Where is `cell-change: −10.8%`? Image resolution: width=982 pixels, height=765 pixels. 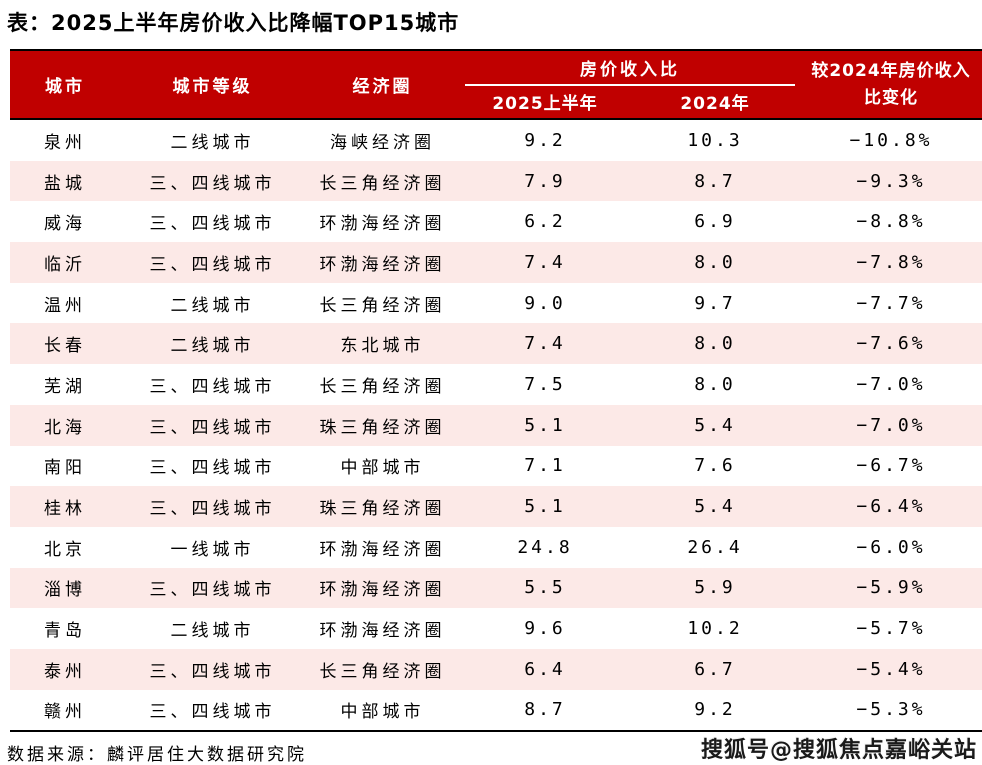
cell-change: −10.8% is located at coordinates (891, 140).